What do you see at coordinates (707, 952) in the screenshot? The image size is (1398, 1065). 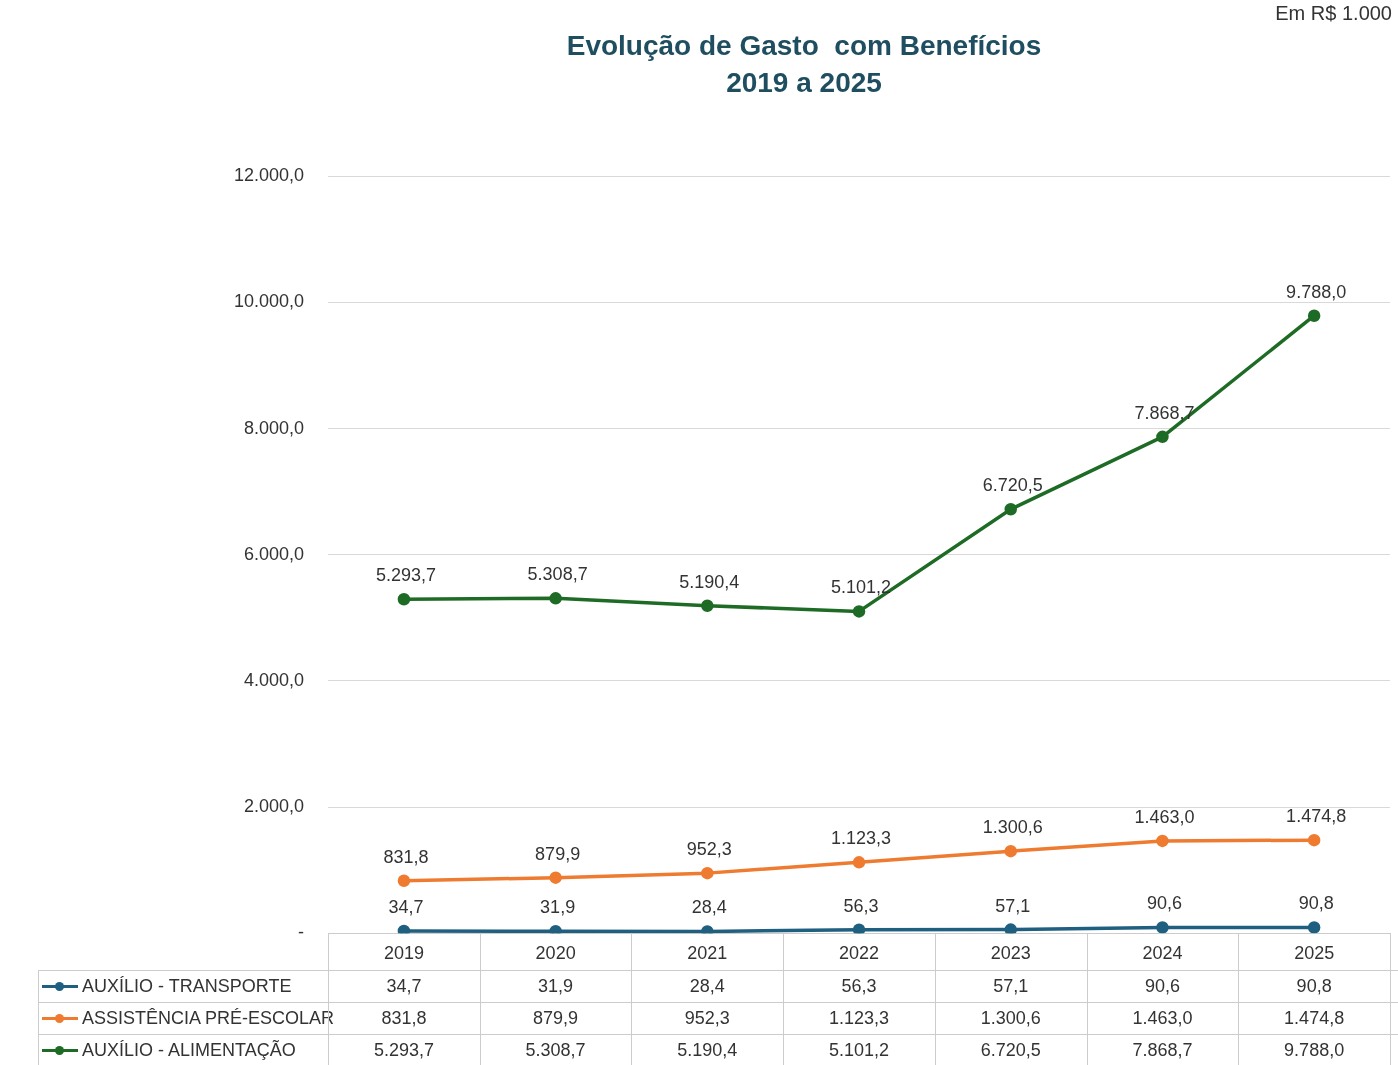 I see `x-tick-label: 2021` at bounding box center [707, 952].